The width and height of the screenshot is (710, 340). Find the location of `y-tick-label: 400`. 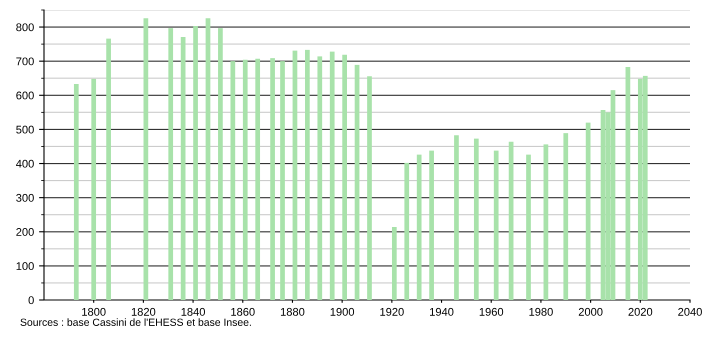

y-tick-label: 400 is located at coordinates (25, 164).